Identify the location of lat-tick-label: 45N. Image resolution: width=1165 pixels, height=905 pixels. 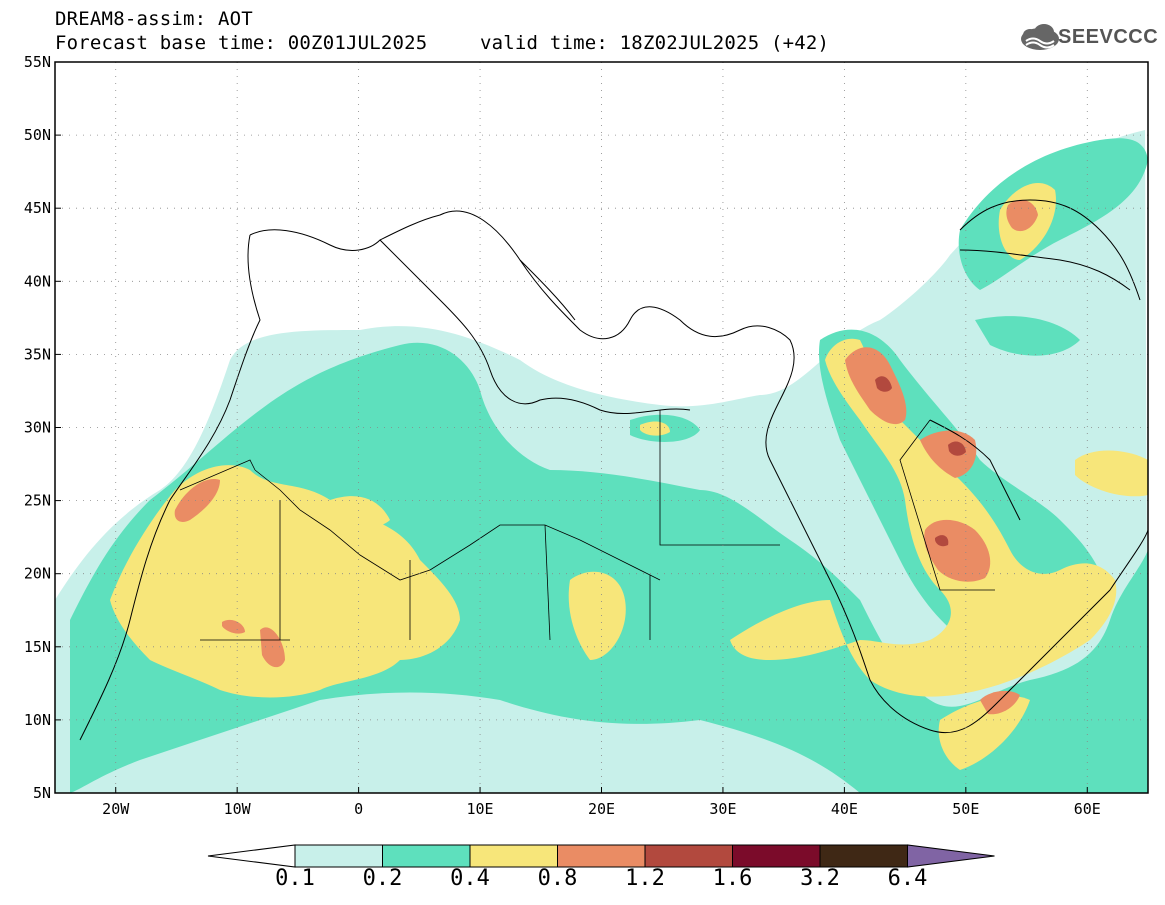
(37, 208).